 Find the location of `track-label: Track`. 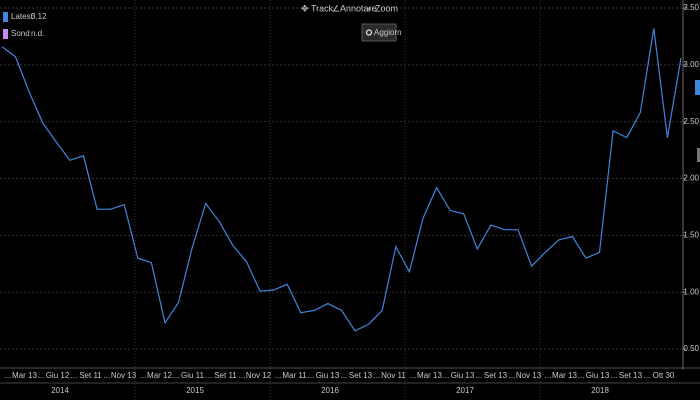

track-label: Track is located at coordinates (322, 8).